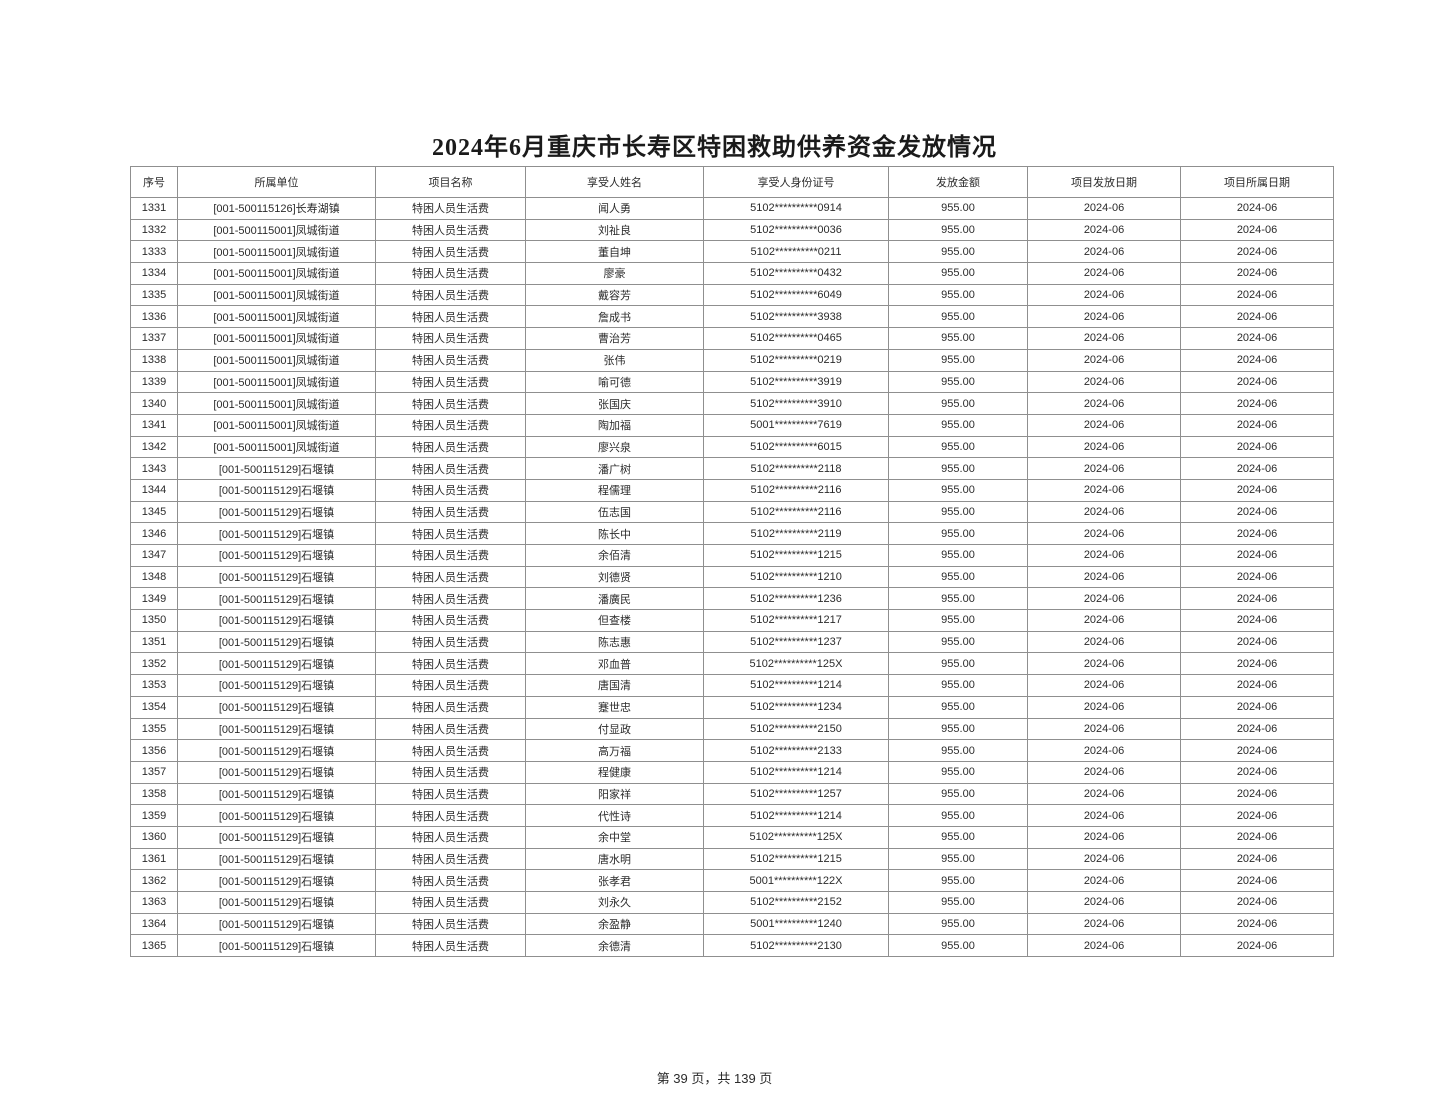 The height and width of the screenshot is (1105, 1429). Describe the element at coordinates (154, 902) in the screenshot. I see `cell-index: 1363` at that location.